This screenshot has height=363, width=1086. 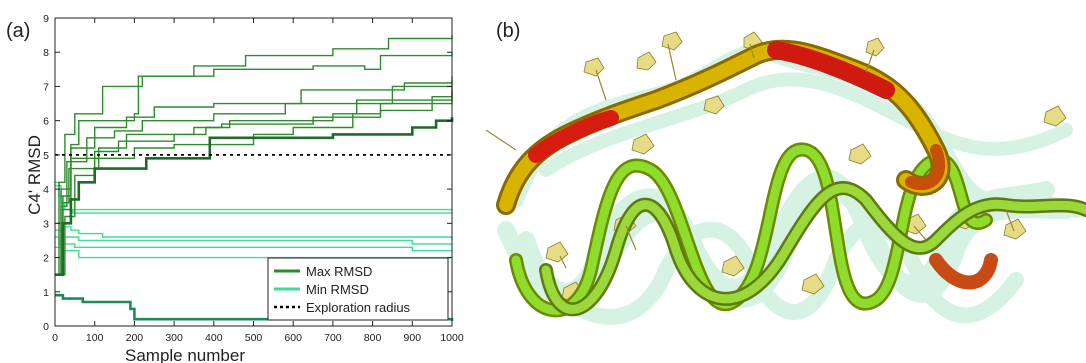 What do you see at coordinates (46, 122) in the screenshot?
I see `y-tick-label: 6` at bounding box center [46, 122].